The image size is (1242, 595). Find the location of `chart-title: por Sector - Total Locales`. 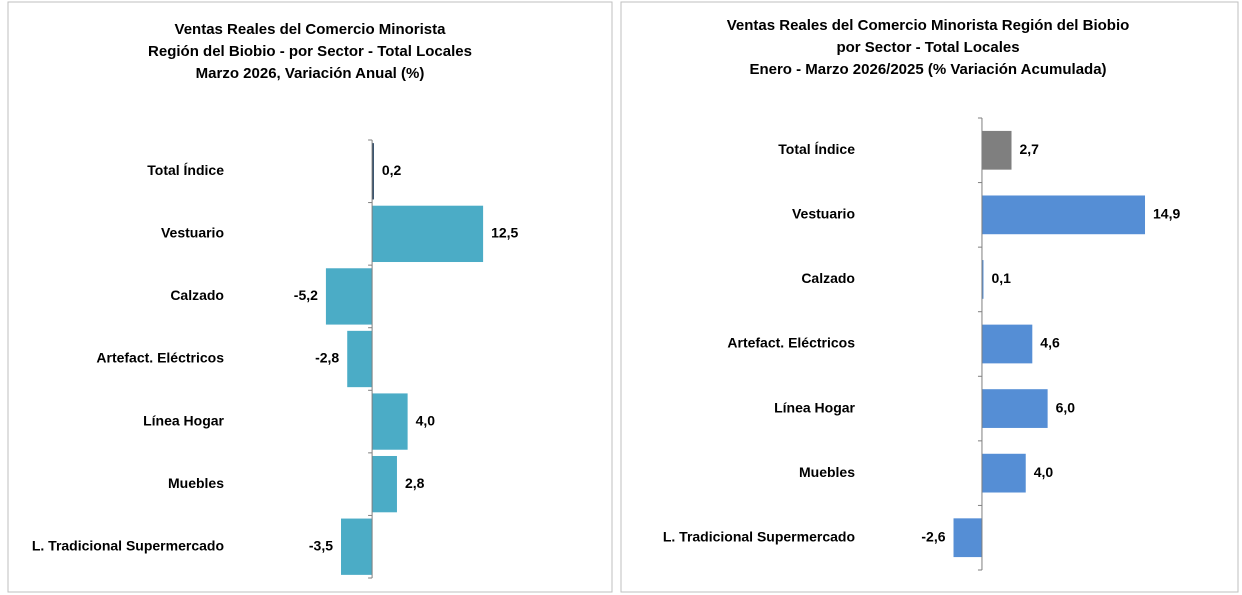

chart-title: por Sector - Total Locales is located at coordinates (927, 47).